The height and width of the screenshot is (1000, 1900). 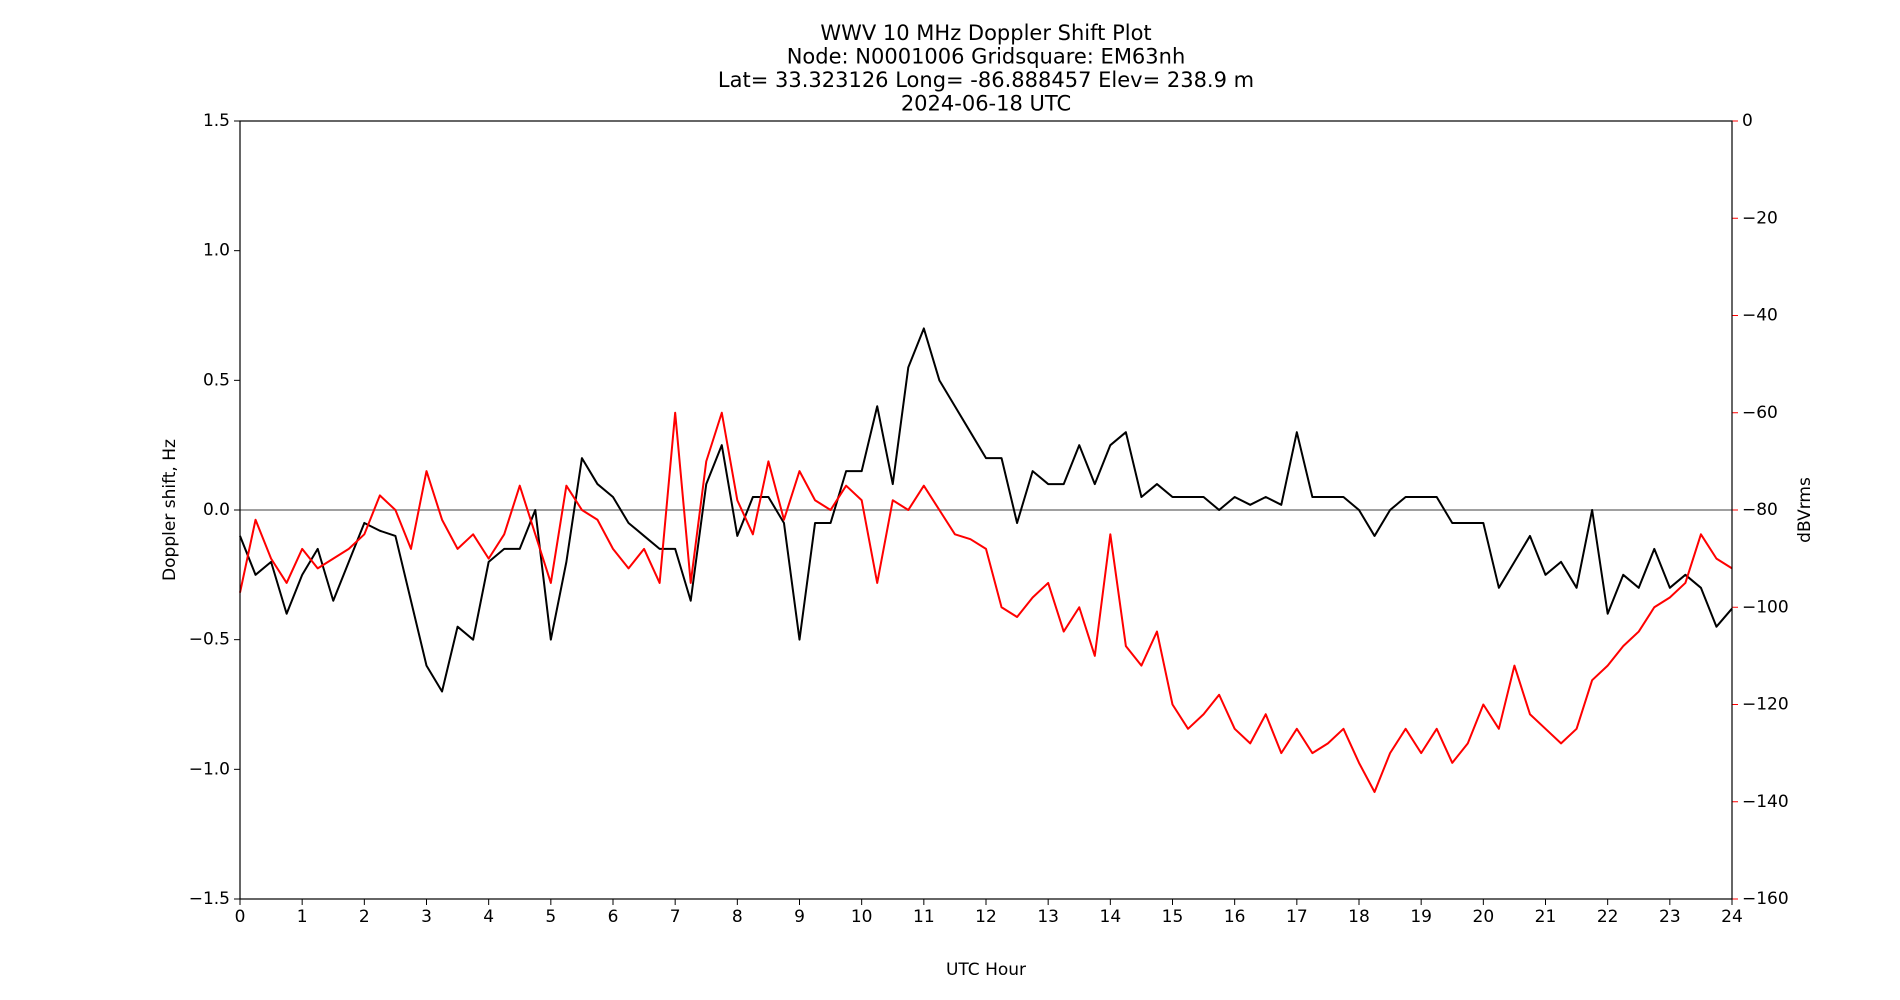 What do you see at coordinates (1747, 121) in the screenshot?
I see `y2-tick-label: 0` at bounding box center [1747, 121].